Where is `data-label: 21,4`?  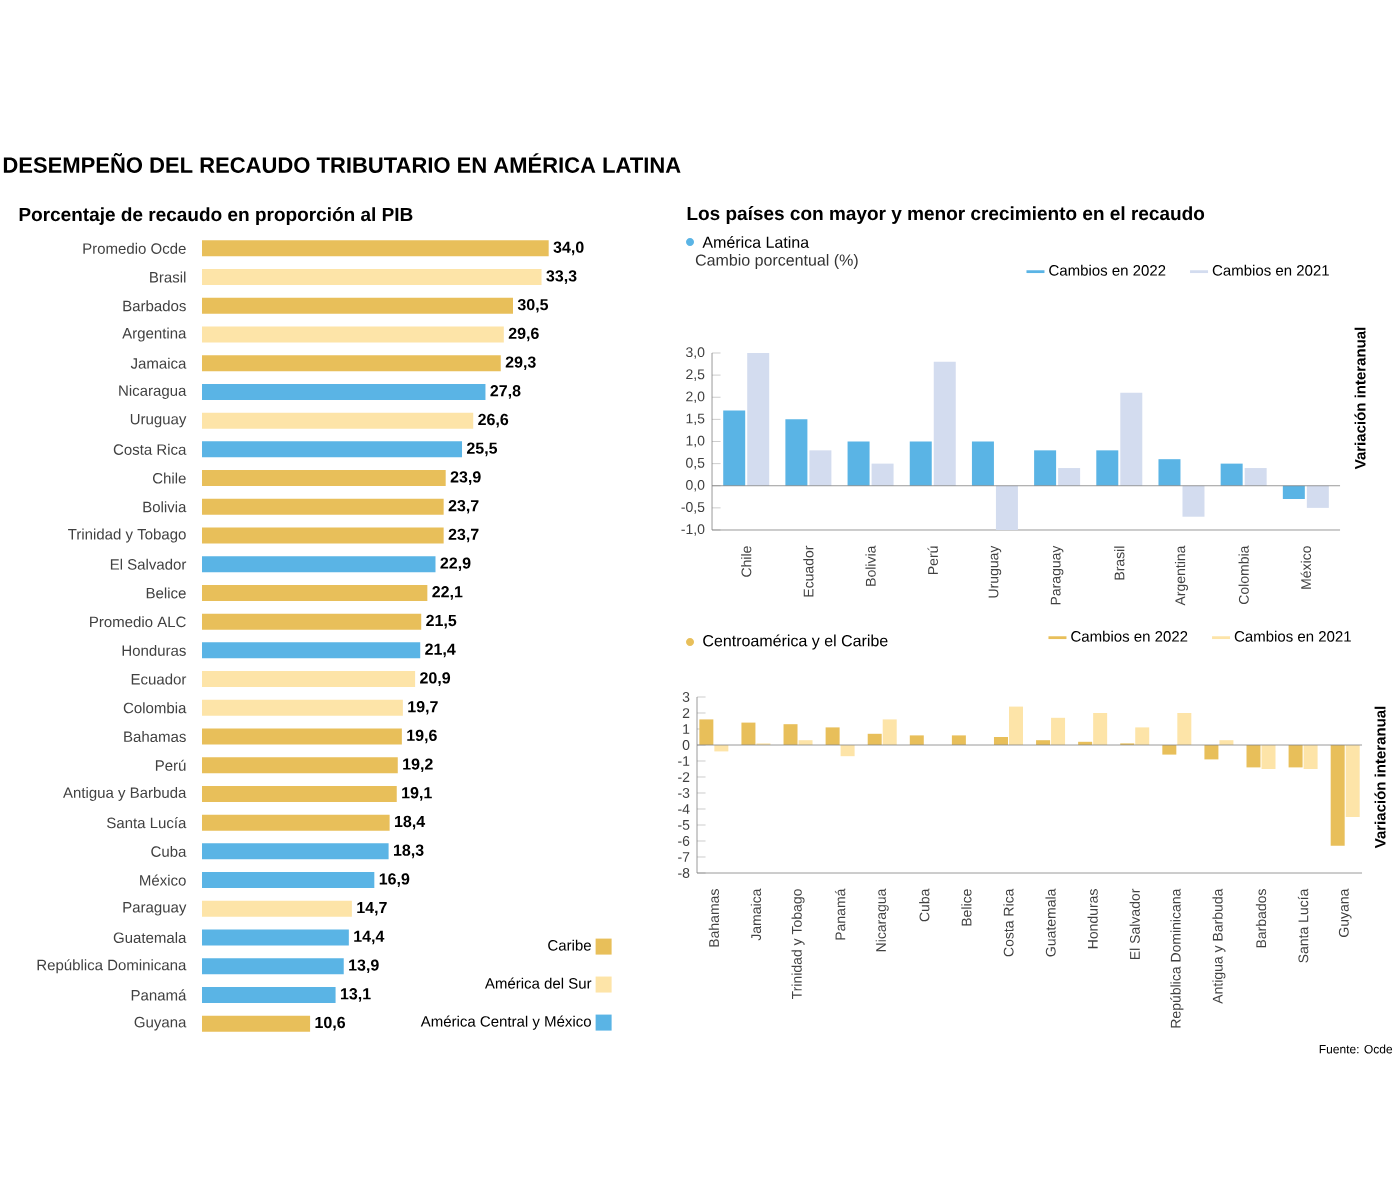 data-label: 21,4 is located at coordinates (440, 650).